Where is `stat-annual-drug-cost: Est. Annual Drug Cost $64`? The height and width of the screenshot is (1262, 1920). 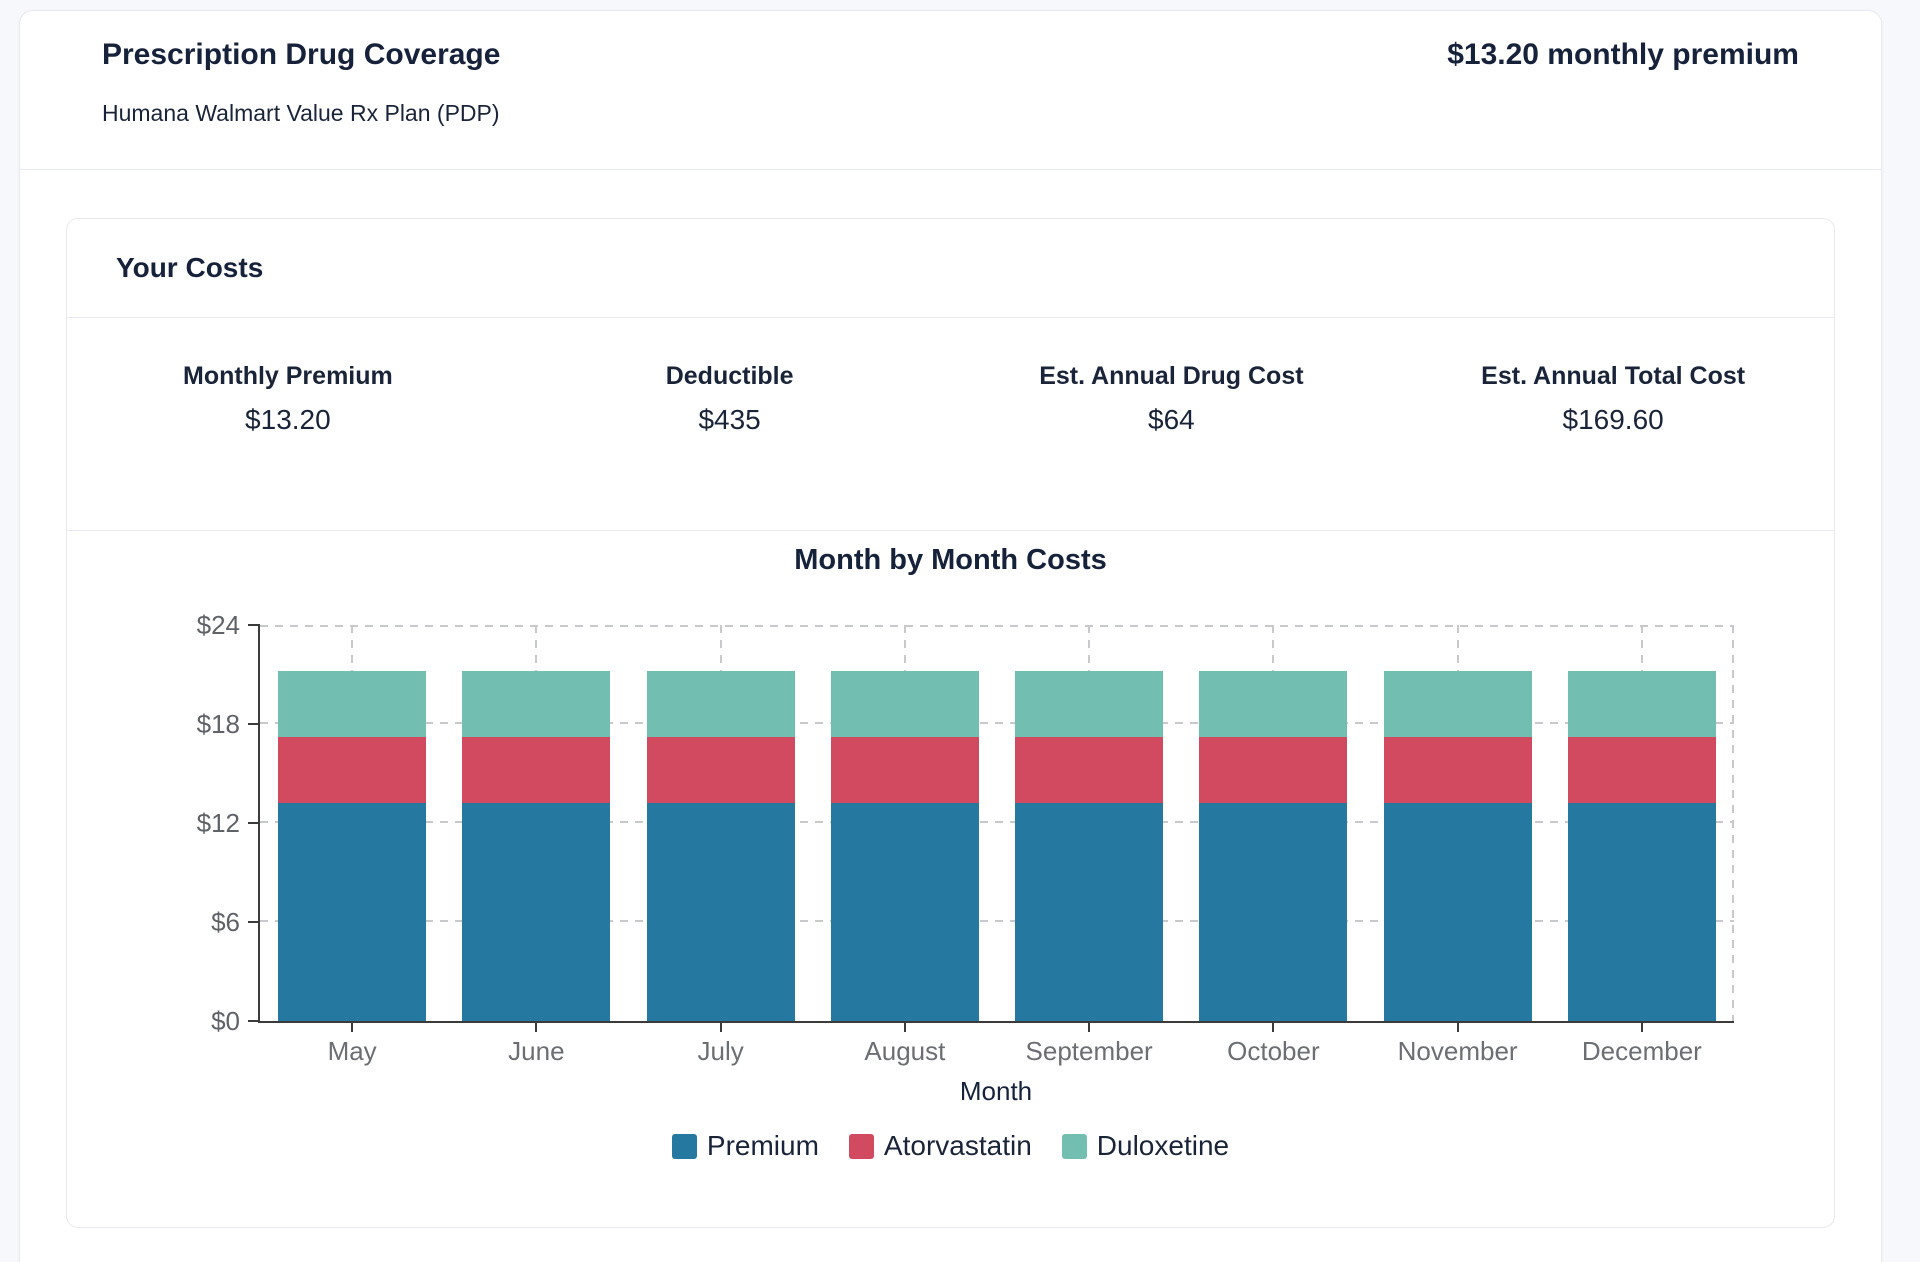
stat-annual-drug-cost: Est. Annual Drug Cost $64 is located at coordinates (1172, 446).